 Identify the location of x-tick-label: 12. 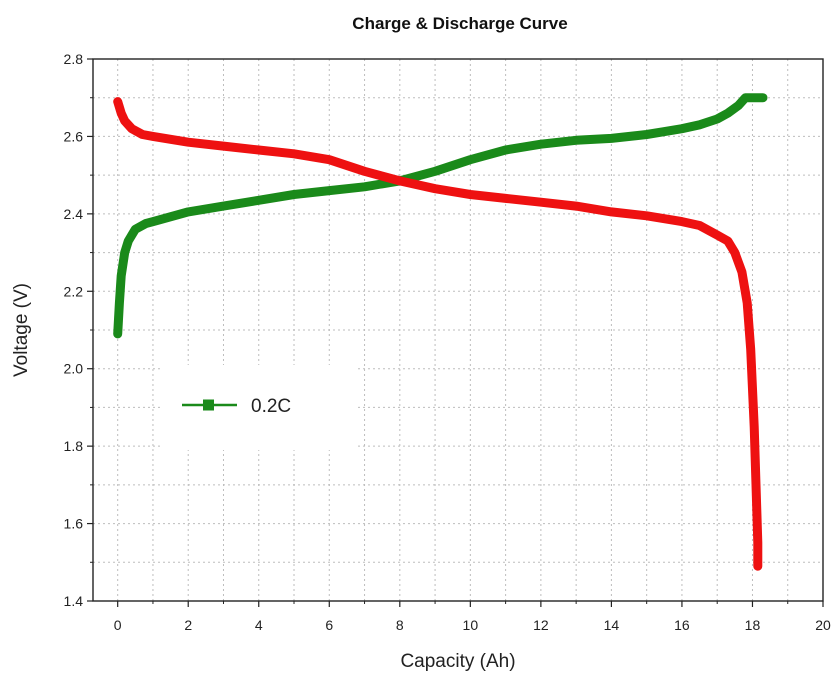
(541, 625).